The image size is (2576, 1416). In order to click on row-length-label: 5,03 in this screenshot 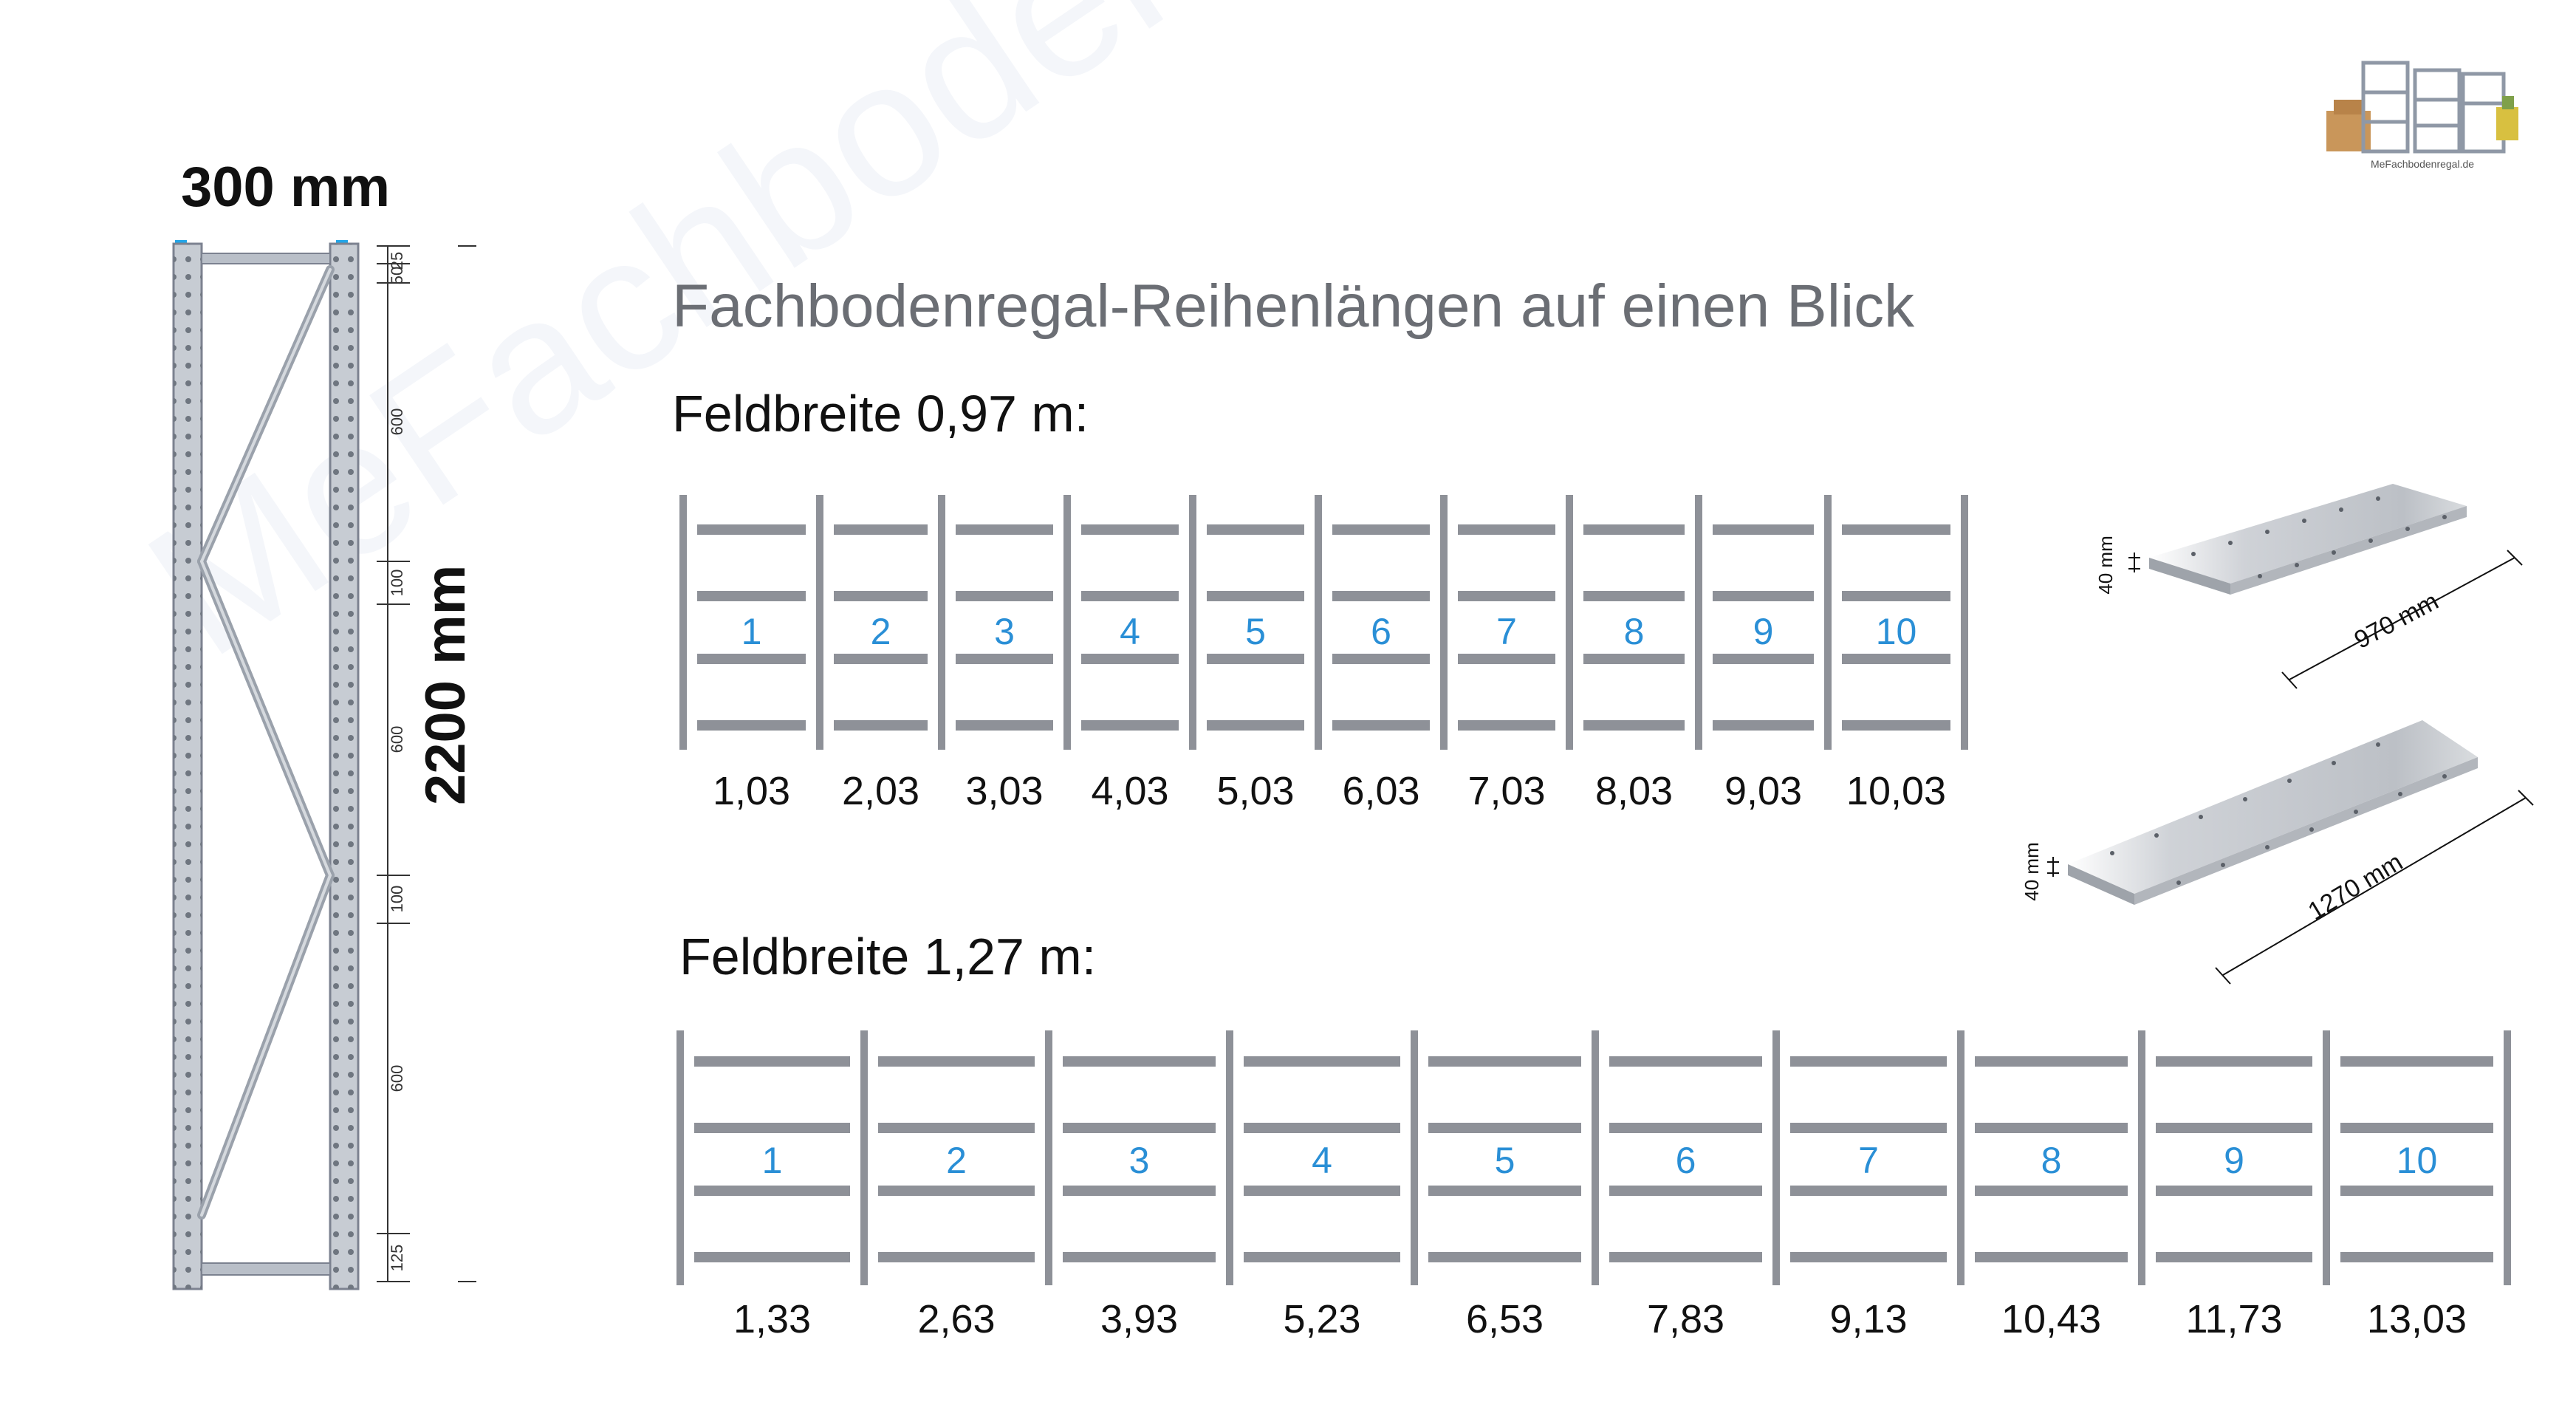, I will do `click(1255, 791)`.